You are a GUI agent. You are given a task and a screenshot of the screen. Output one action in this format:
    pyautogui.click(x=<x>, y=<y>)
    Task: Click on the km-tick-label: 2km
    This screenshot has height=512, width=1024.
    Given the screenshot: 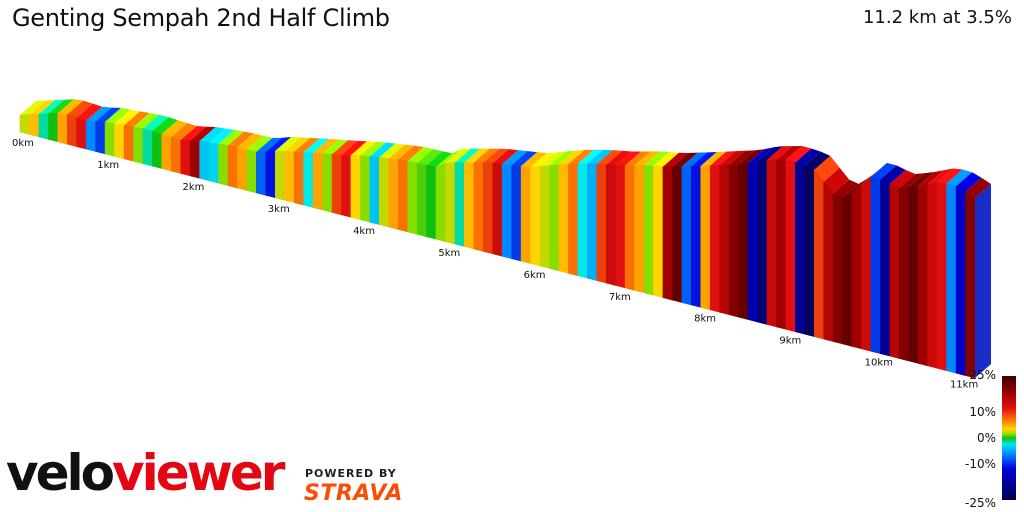 What is the action you would take?
    pyautogui.click(x=194, y=187)
    